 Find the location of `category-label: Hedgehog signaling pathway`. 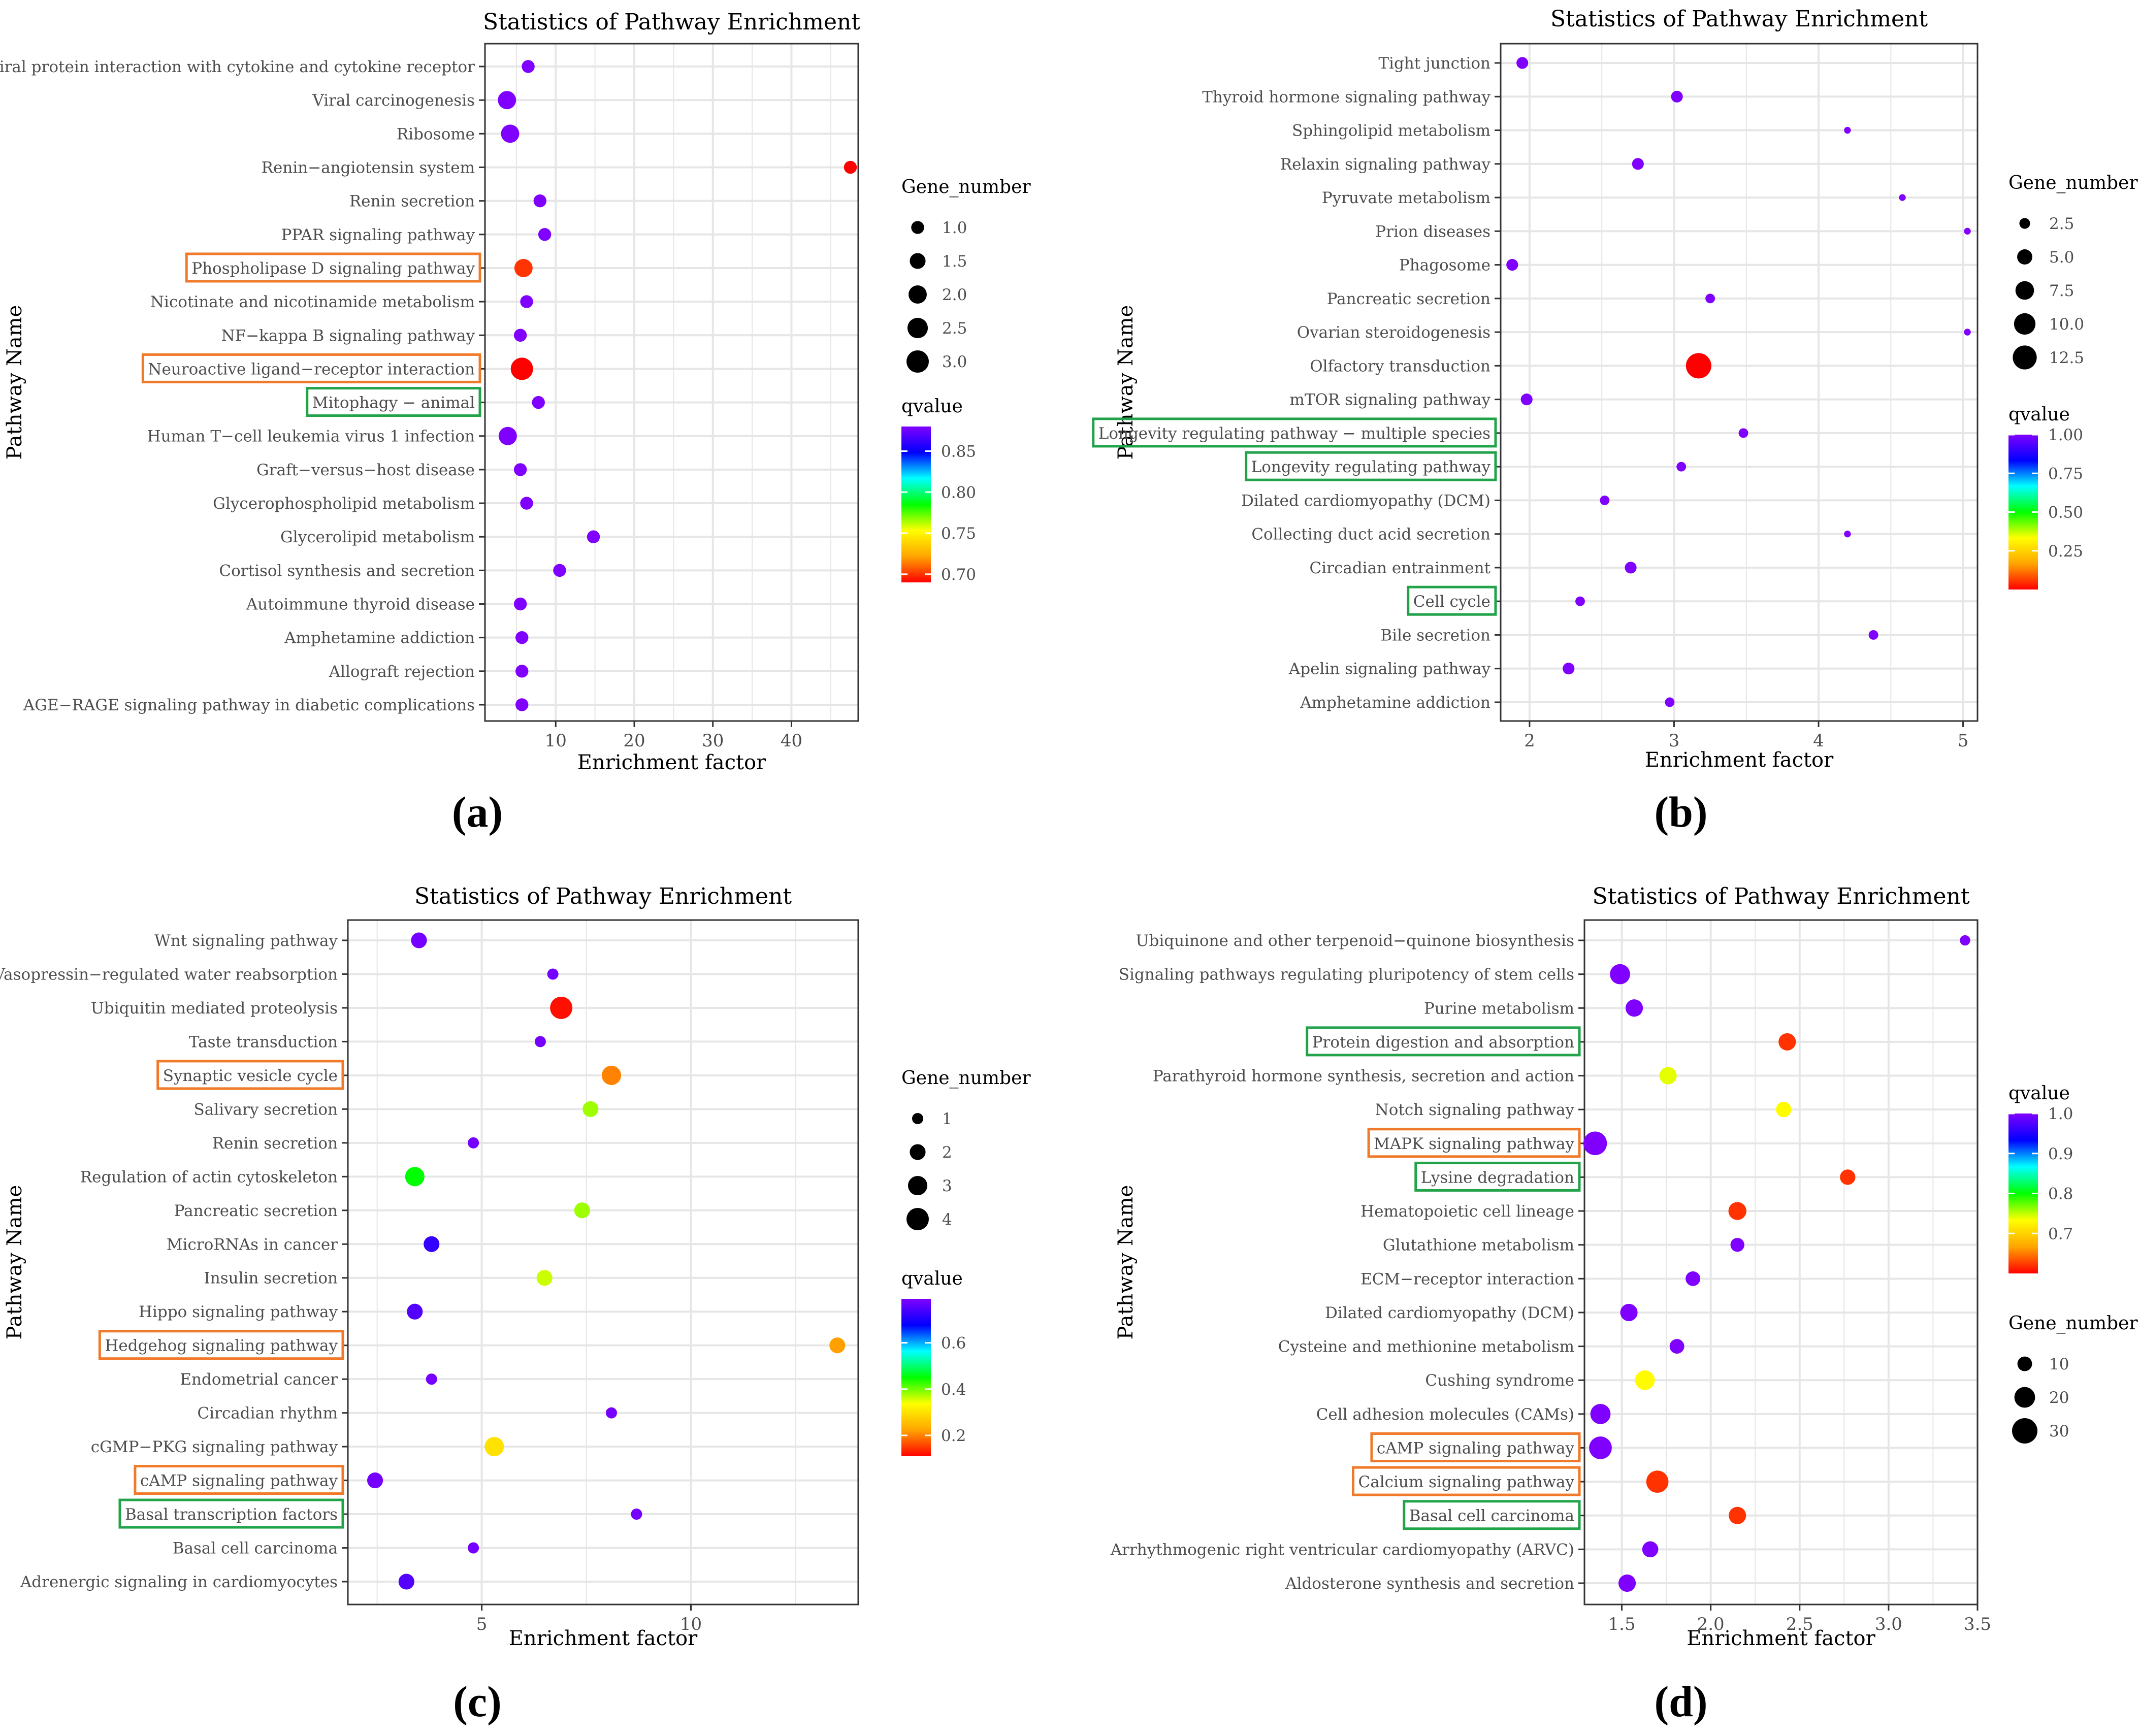

category-label: Hedgehog signaling pathway is located at coordinates (221, 1346).